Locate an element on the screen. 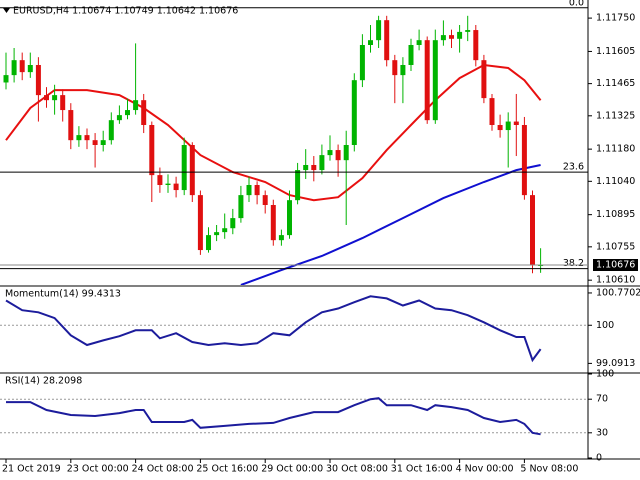 The height and width of the screenshot is (480, 640). indicator-title: Momentum(14) 99.4313 is located at coordinates (63, 294).